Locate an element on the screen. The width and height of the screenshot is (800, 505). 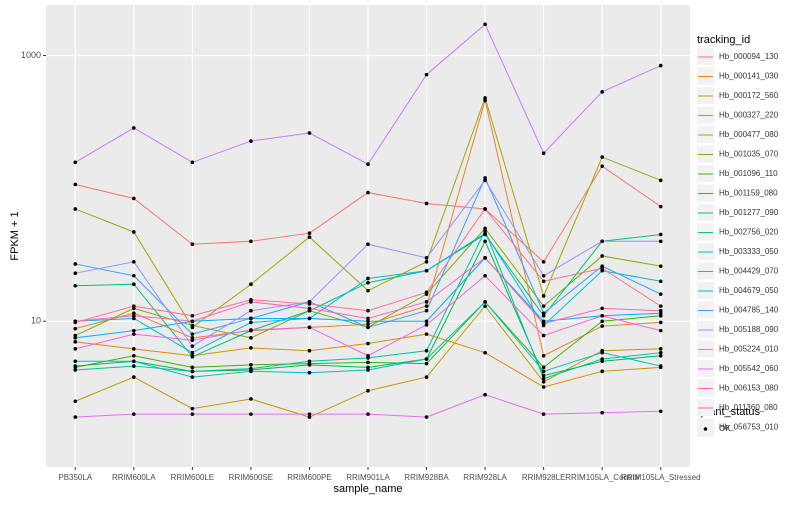
legend2-swatch is located at coordinates (705, 429).